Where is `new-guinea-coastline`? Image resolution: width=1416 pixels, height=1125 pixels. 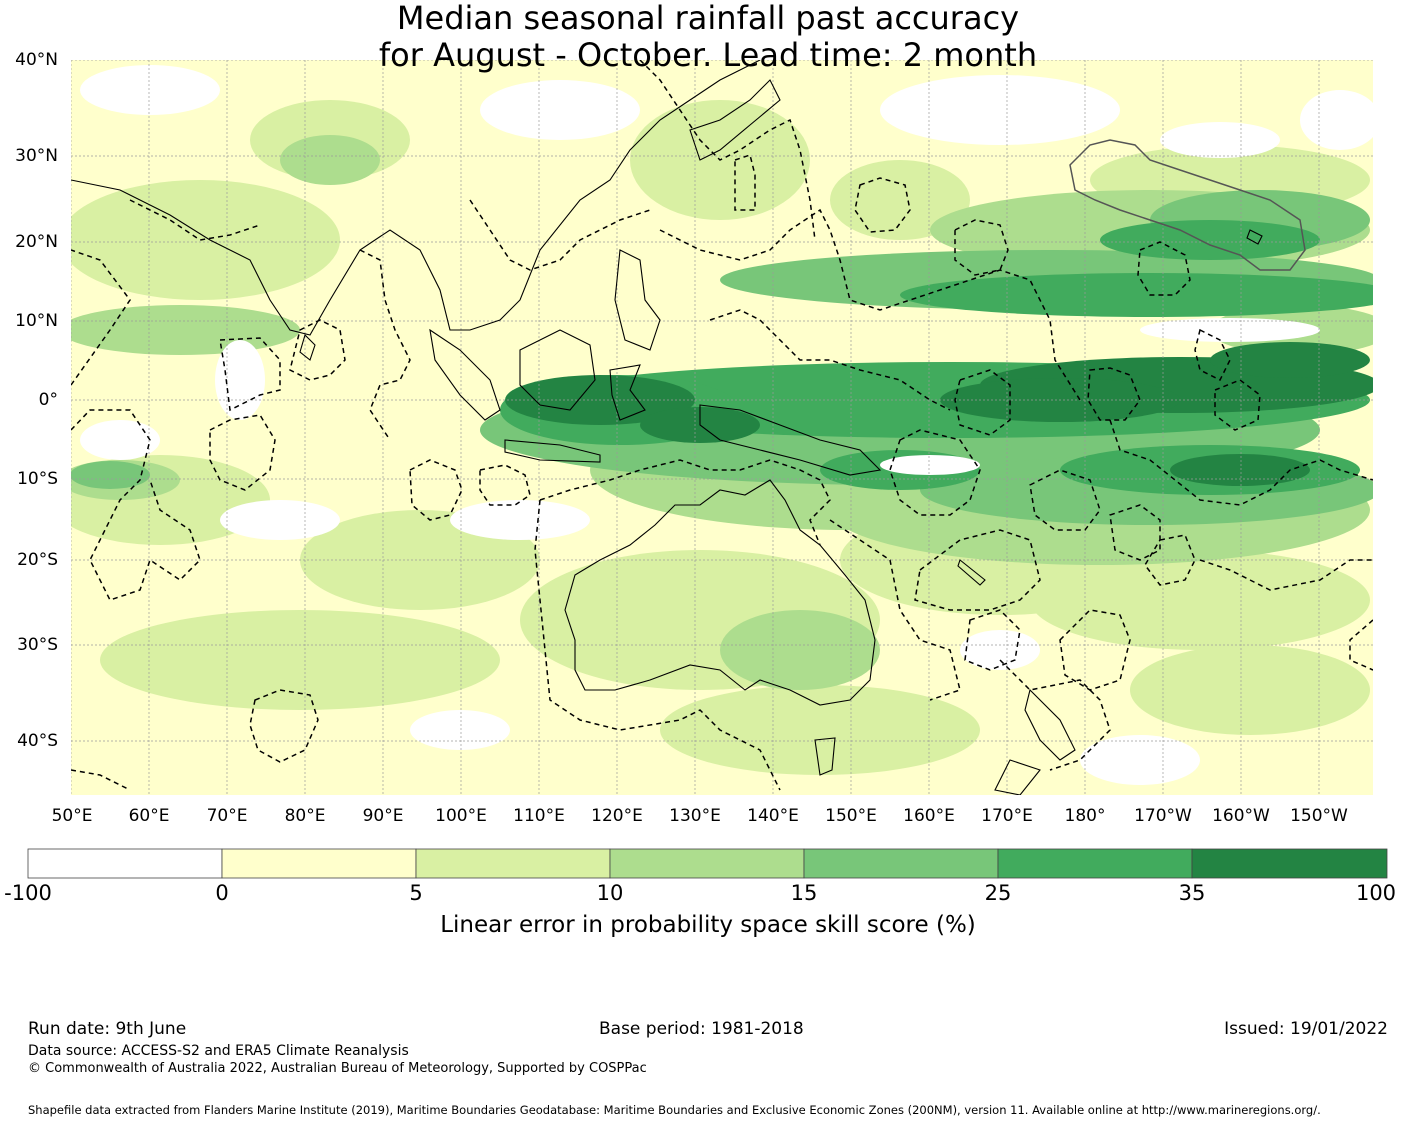
new-guinea-coastline is located at coordinates (790, 440).